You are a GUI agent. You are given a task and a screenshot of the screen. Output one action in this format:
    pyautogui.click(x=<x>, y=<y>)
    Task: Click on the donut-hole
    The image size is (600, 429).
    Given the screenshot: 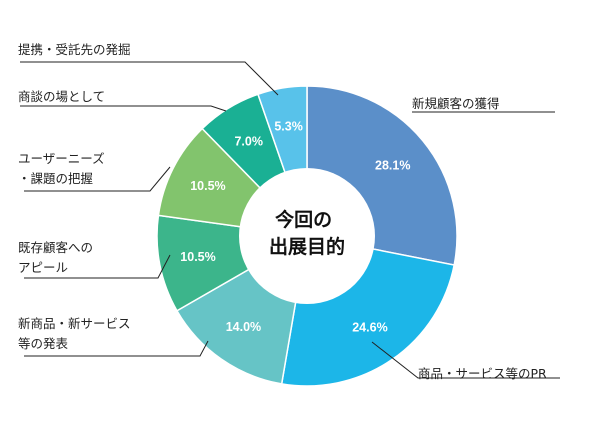 What is the action you would take?
    pyautogui.click(x=307, y=236)
    